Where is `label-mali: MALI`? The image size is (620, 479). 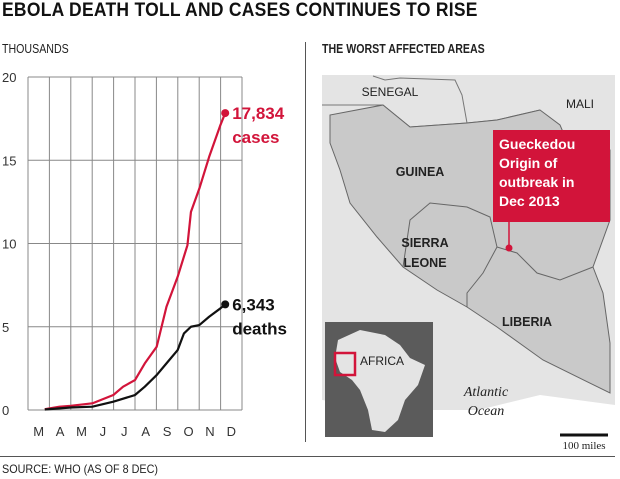
label-mali: MALI is located at coordinates (580, 104).